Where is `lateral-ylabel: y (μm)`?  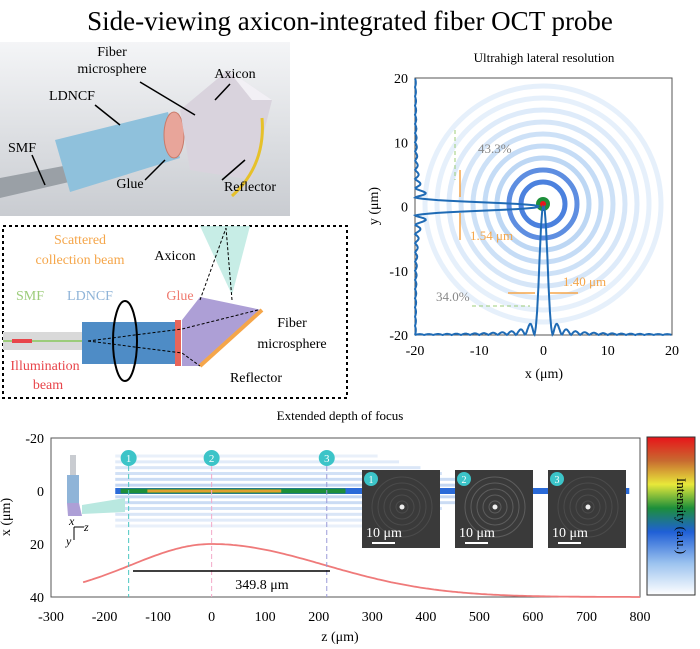 lateral-ylabel: y (μm) is located at coordinates (374, 206).